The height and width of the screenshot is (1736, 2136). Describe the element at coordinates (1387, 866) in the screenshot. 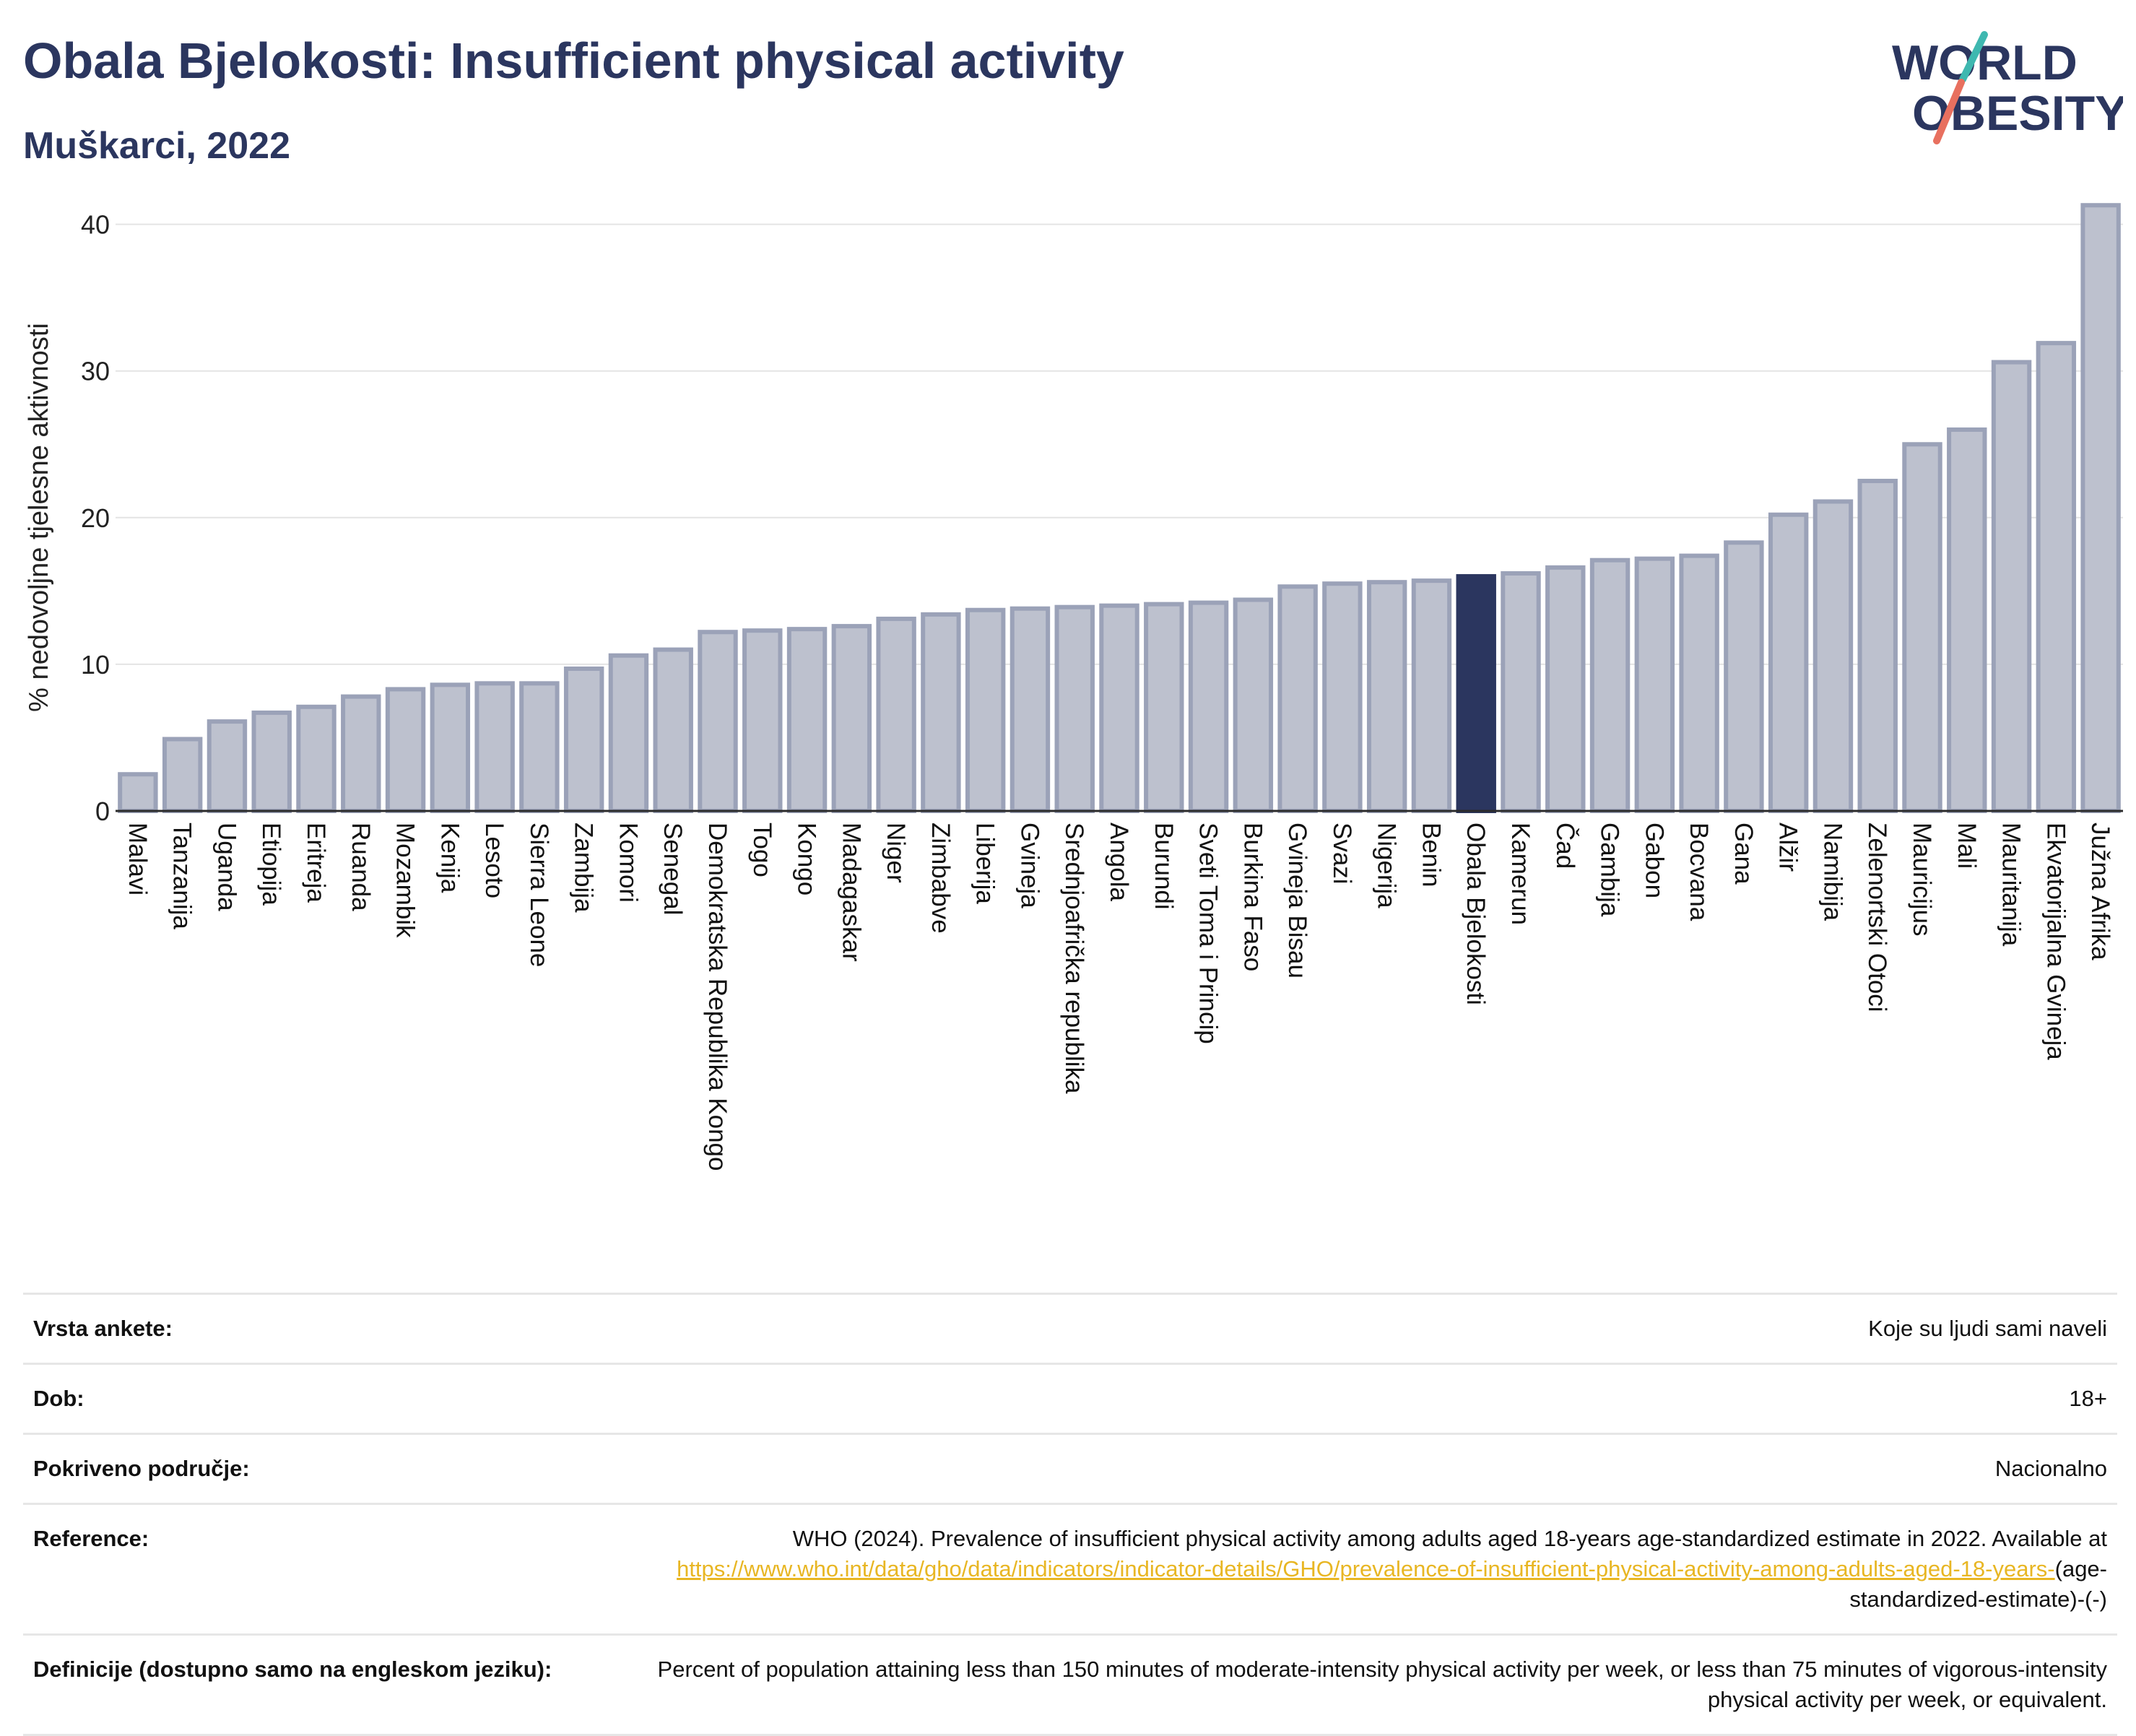

I see `x-tick-label: Nigerija` at that location.